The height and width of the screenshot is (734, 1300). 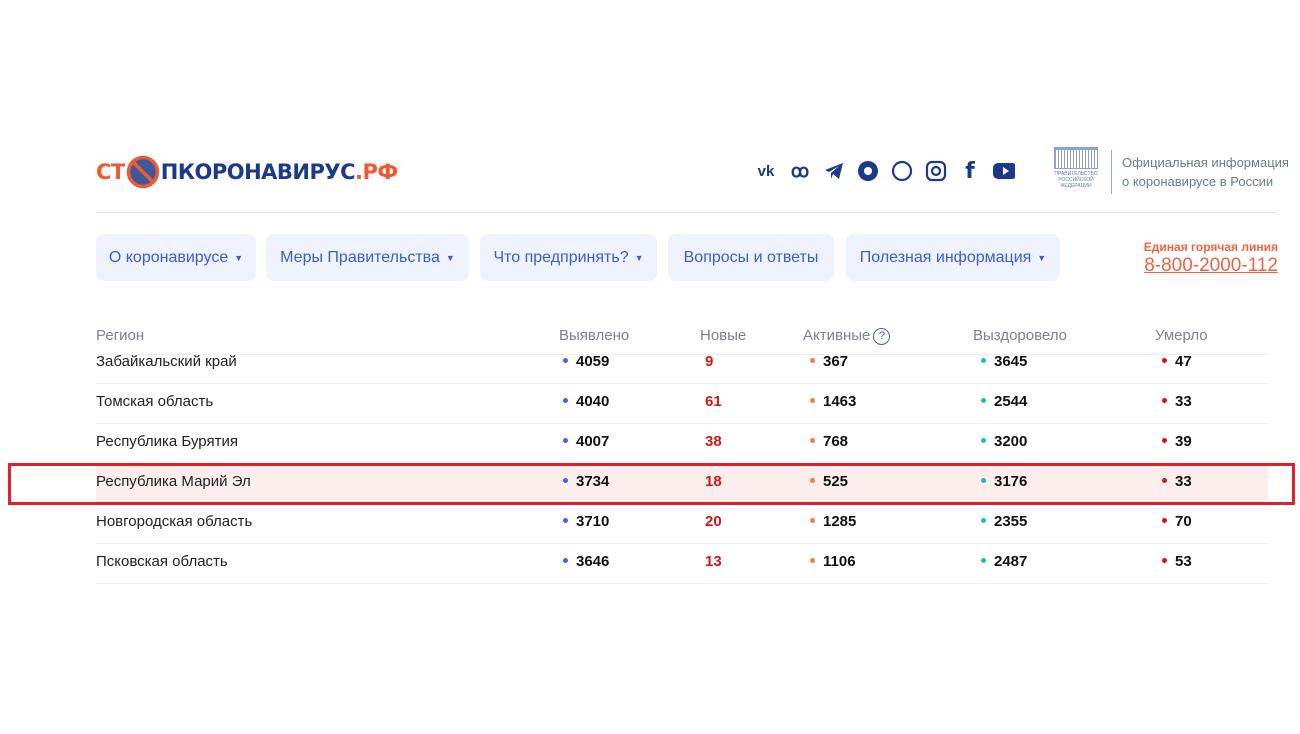 I want to click on cell-new: 9, so click(x=709, y=361).